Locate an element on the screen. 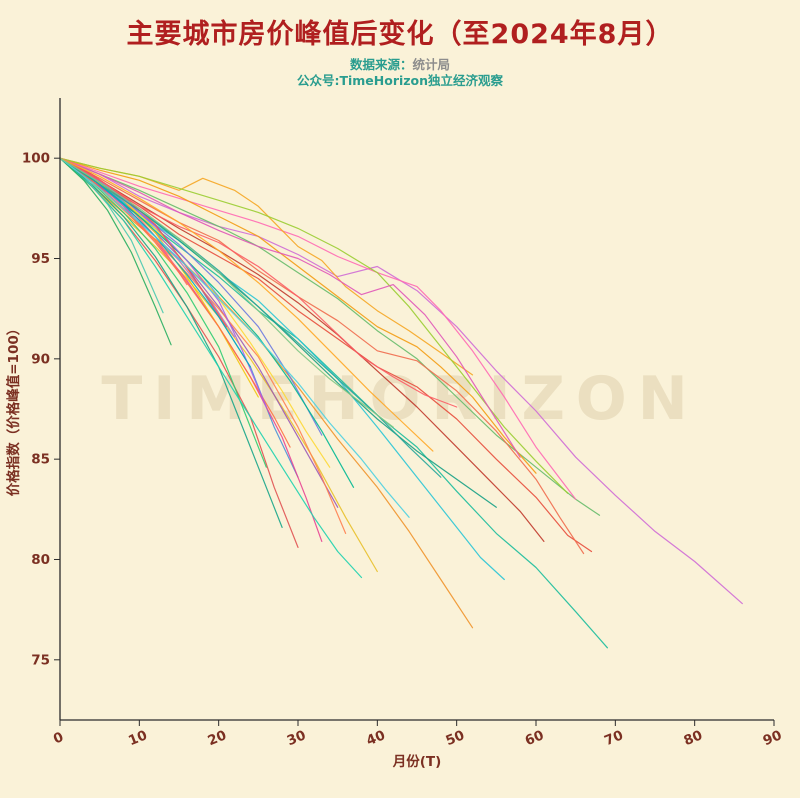 The image size is (800, 798). page-title: 主要城市房价峰值后变化（至2024年8月） is located at coordinates (400, 34).